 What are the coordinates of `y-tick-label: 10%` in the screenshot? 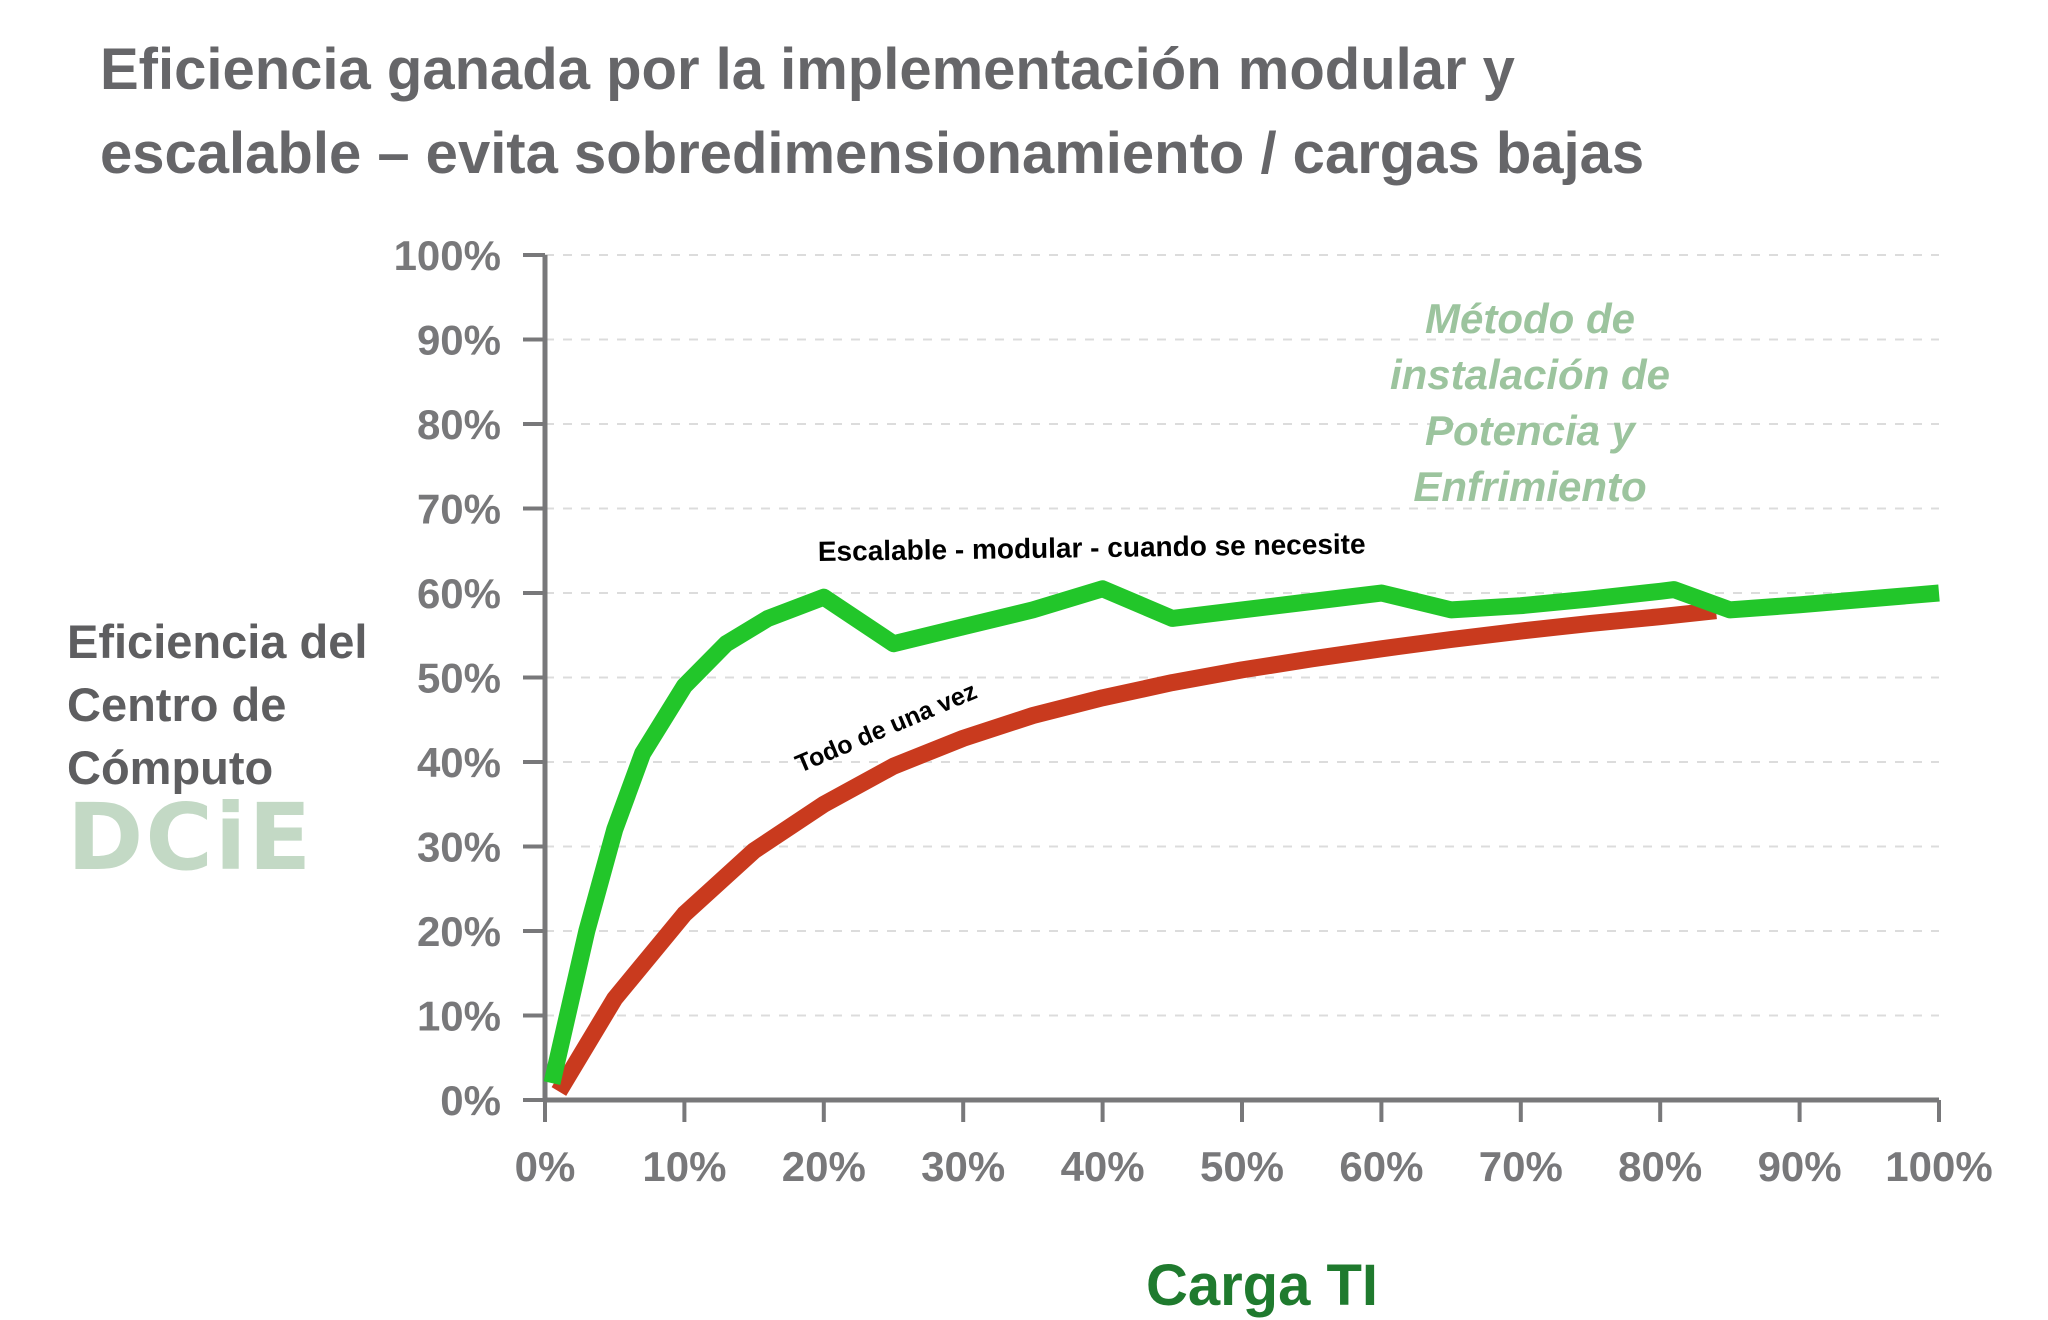 It's located at (459, 1016).